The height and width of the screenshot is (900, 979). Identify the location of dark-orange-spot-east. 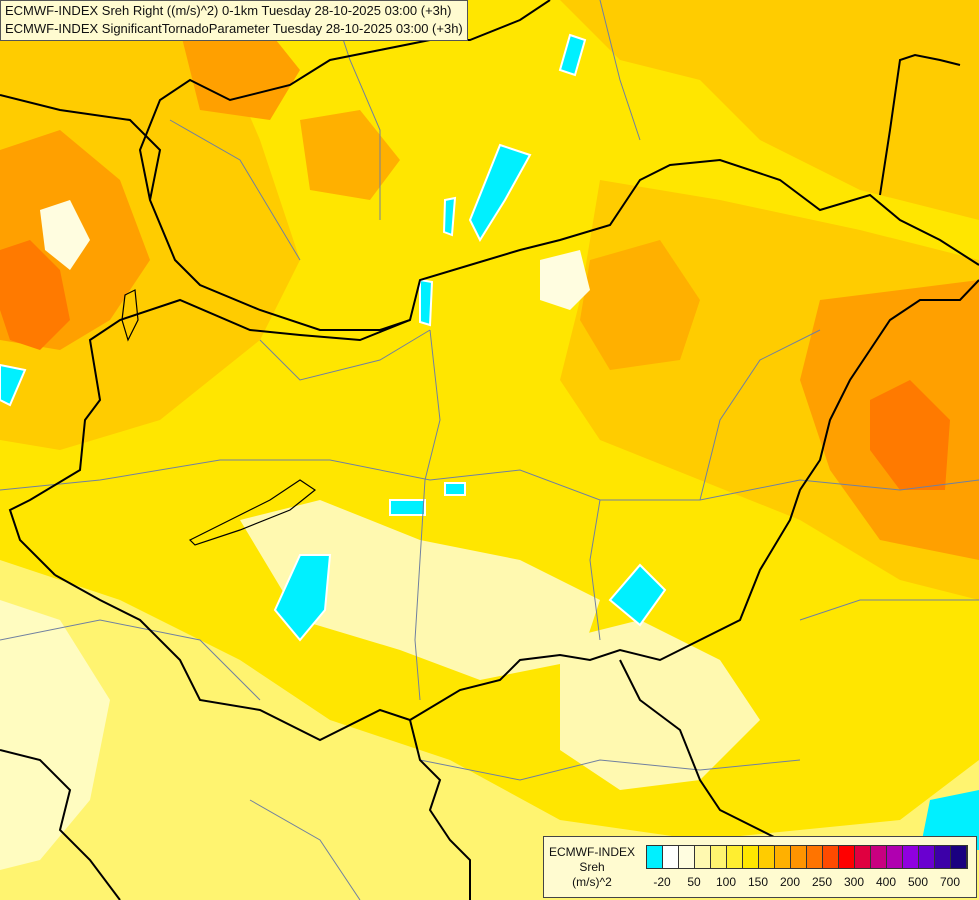
(910, 435).